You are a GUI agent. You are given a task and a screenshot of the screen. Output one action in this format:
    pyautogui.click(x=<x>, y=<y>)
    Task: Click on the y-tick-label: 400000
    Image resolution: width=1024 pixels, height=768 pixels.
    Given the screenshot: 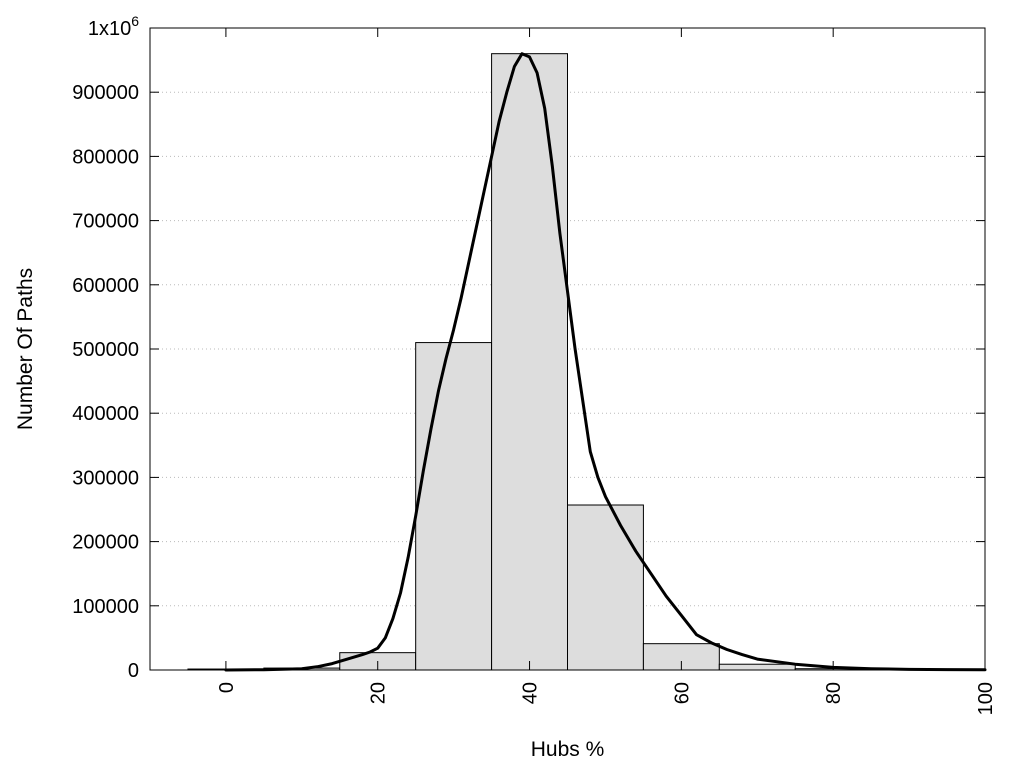 What is the action you would take?
    pyautogui.click(x=105, y=414)
    